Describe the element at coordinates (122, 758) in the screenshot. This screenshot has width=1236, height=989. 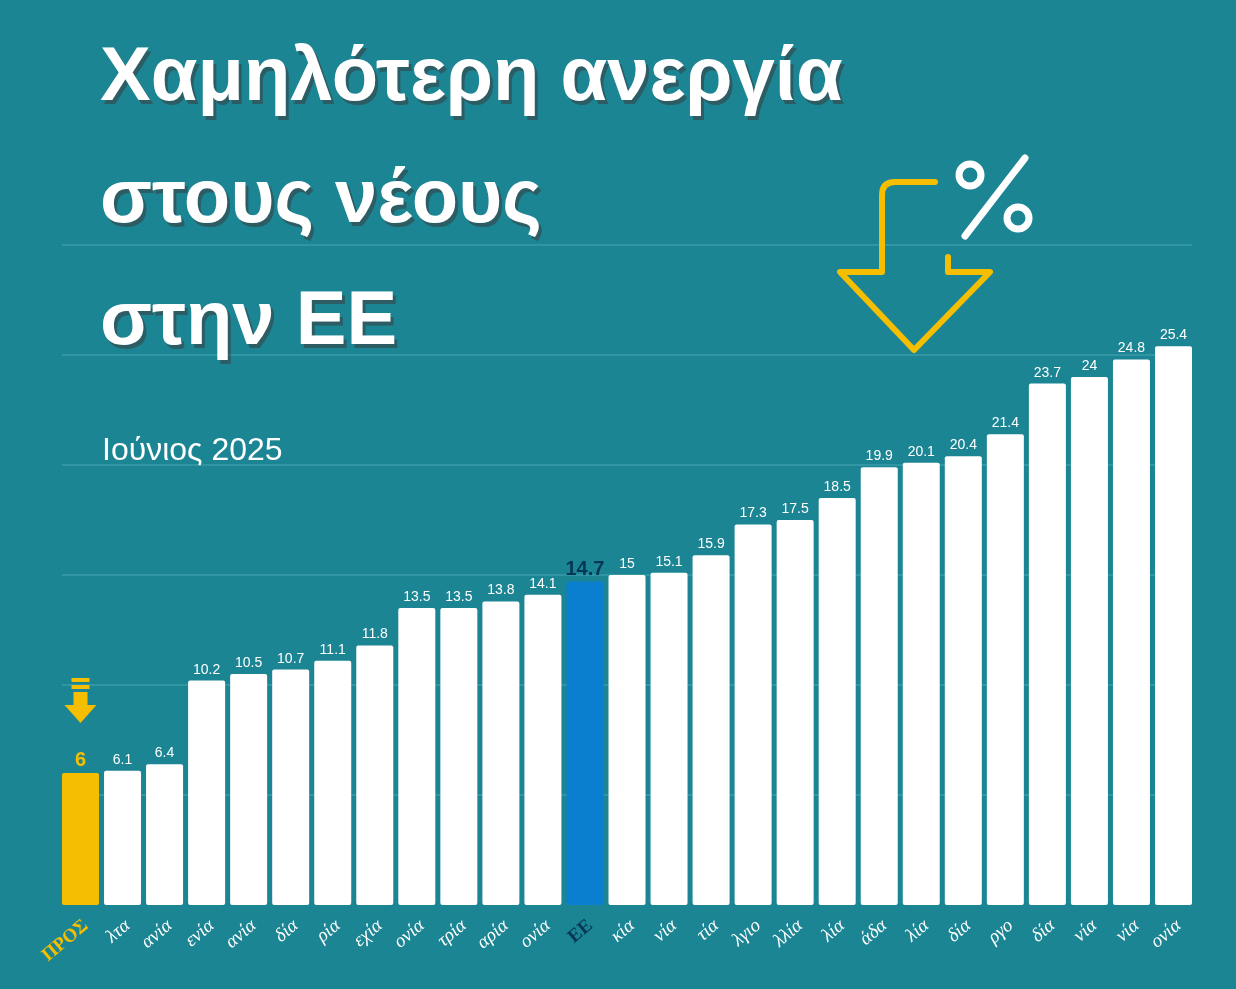
I see `data-label: 6.1` at that location.